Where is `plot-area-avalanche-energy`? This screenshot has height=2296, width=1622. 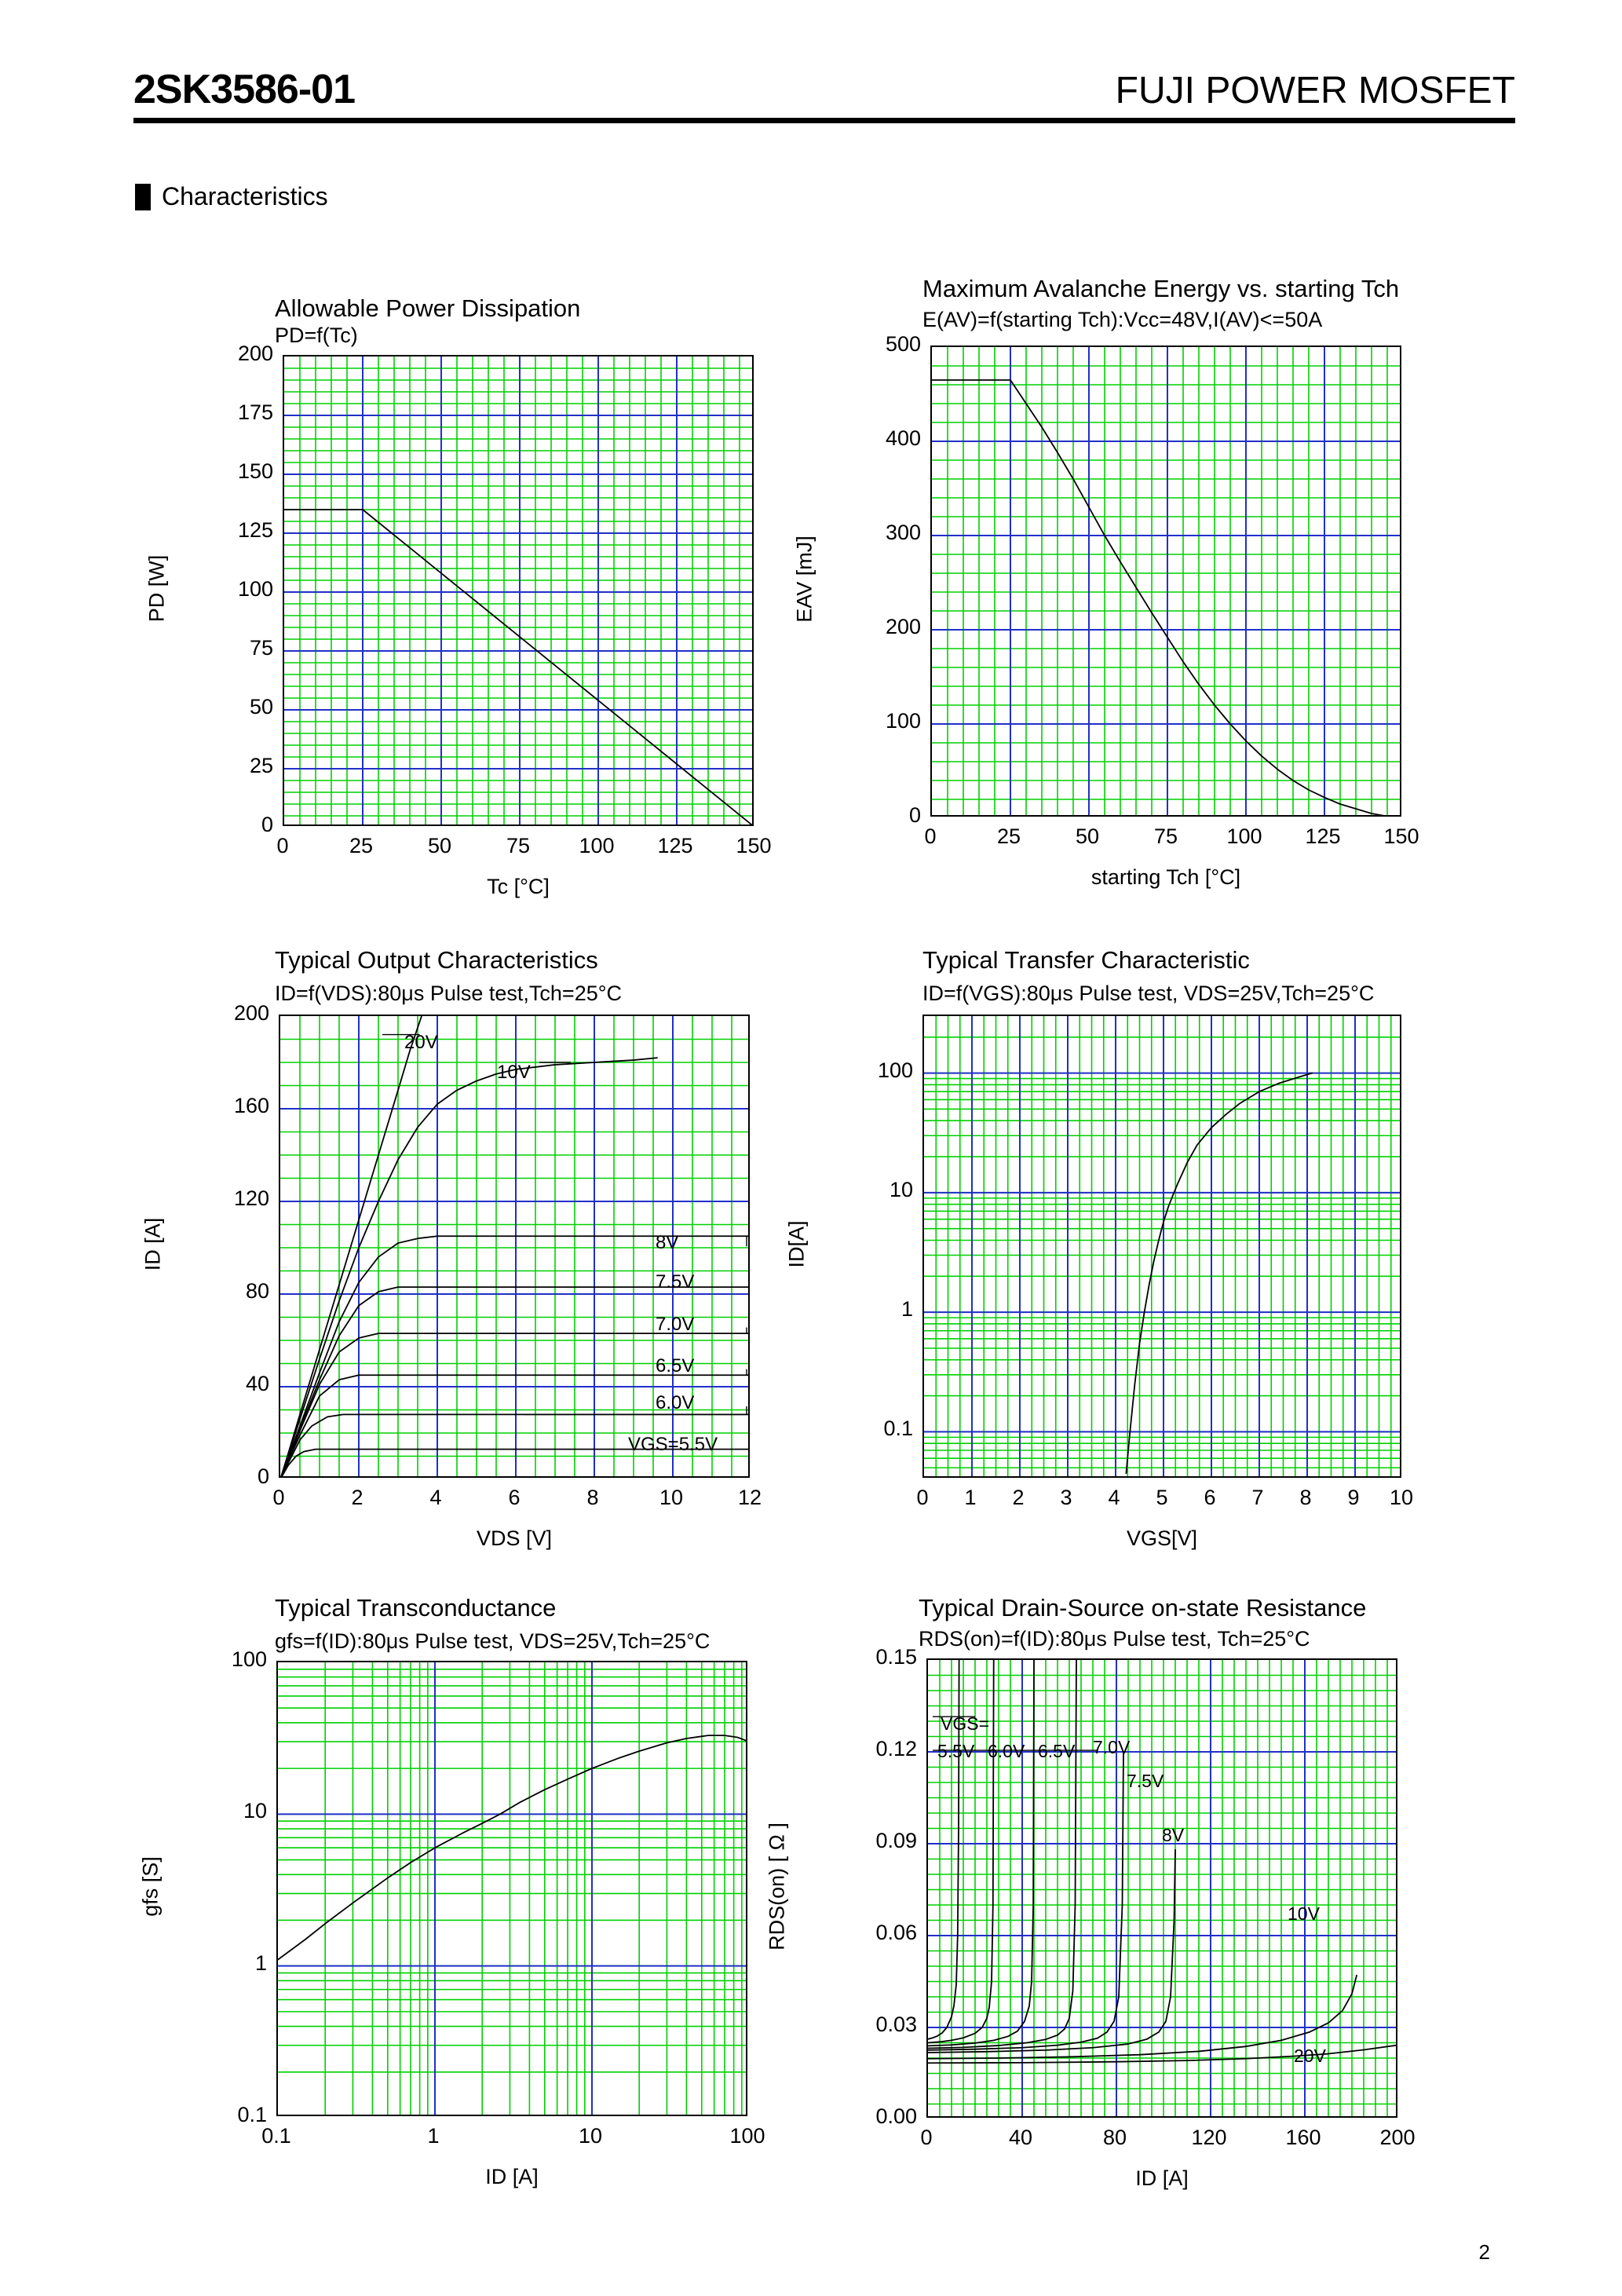
plot-area-avalanche-energy is located at coordinates (1165, 581).